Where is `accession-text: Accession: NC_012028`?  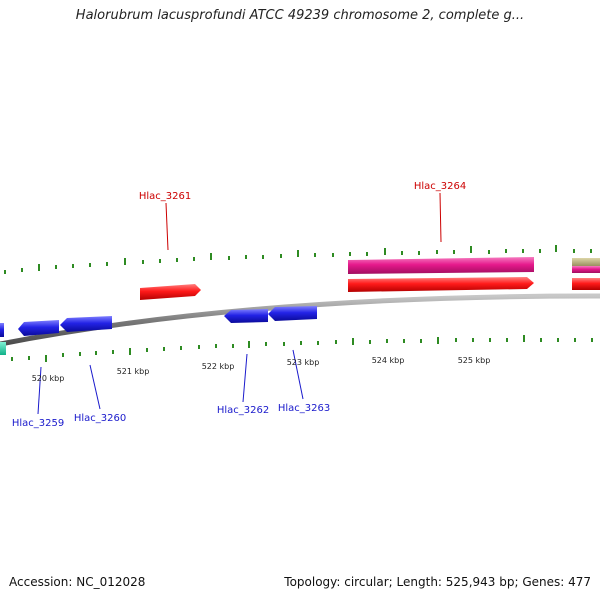 accession-text: Accession: NC_012028 is located at coordinates (77, 582).